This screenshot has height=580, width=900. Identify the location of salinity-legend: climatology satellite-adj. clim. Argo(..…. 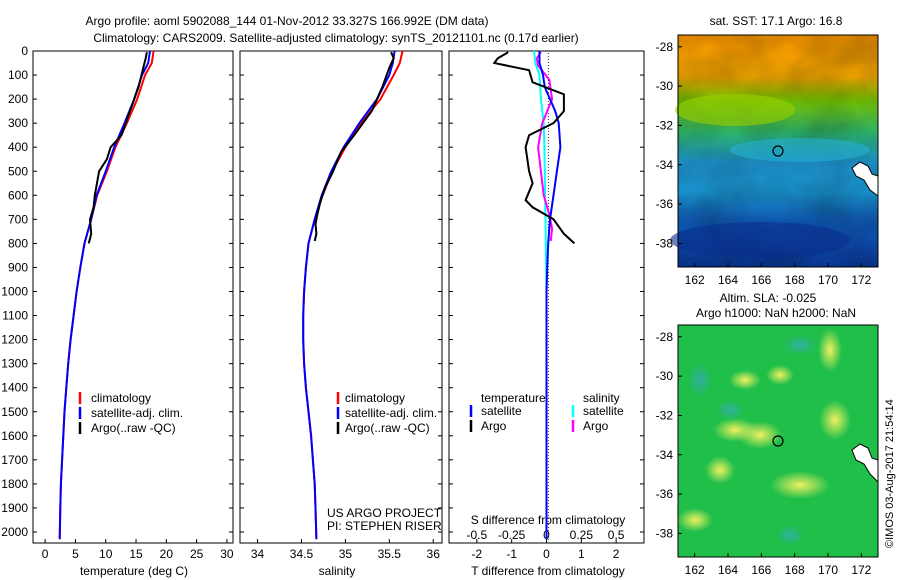
(386, 413).